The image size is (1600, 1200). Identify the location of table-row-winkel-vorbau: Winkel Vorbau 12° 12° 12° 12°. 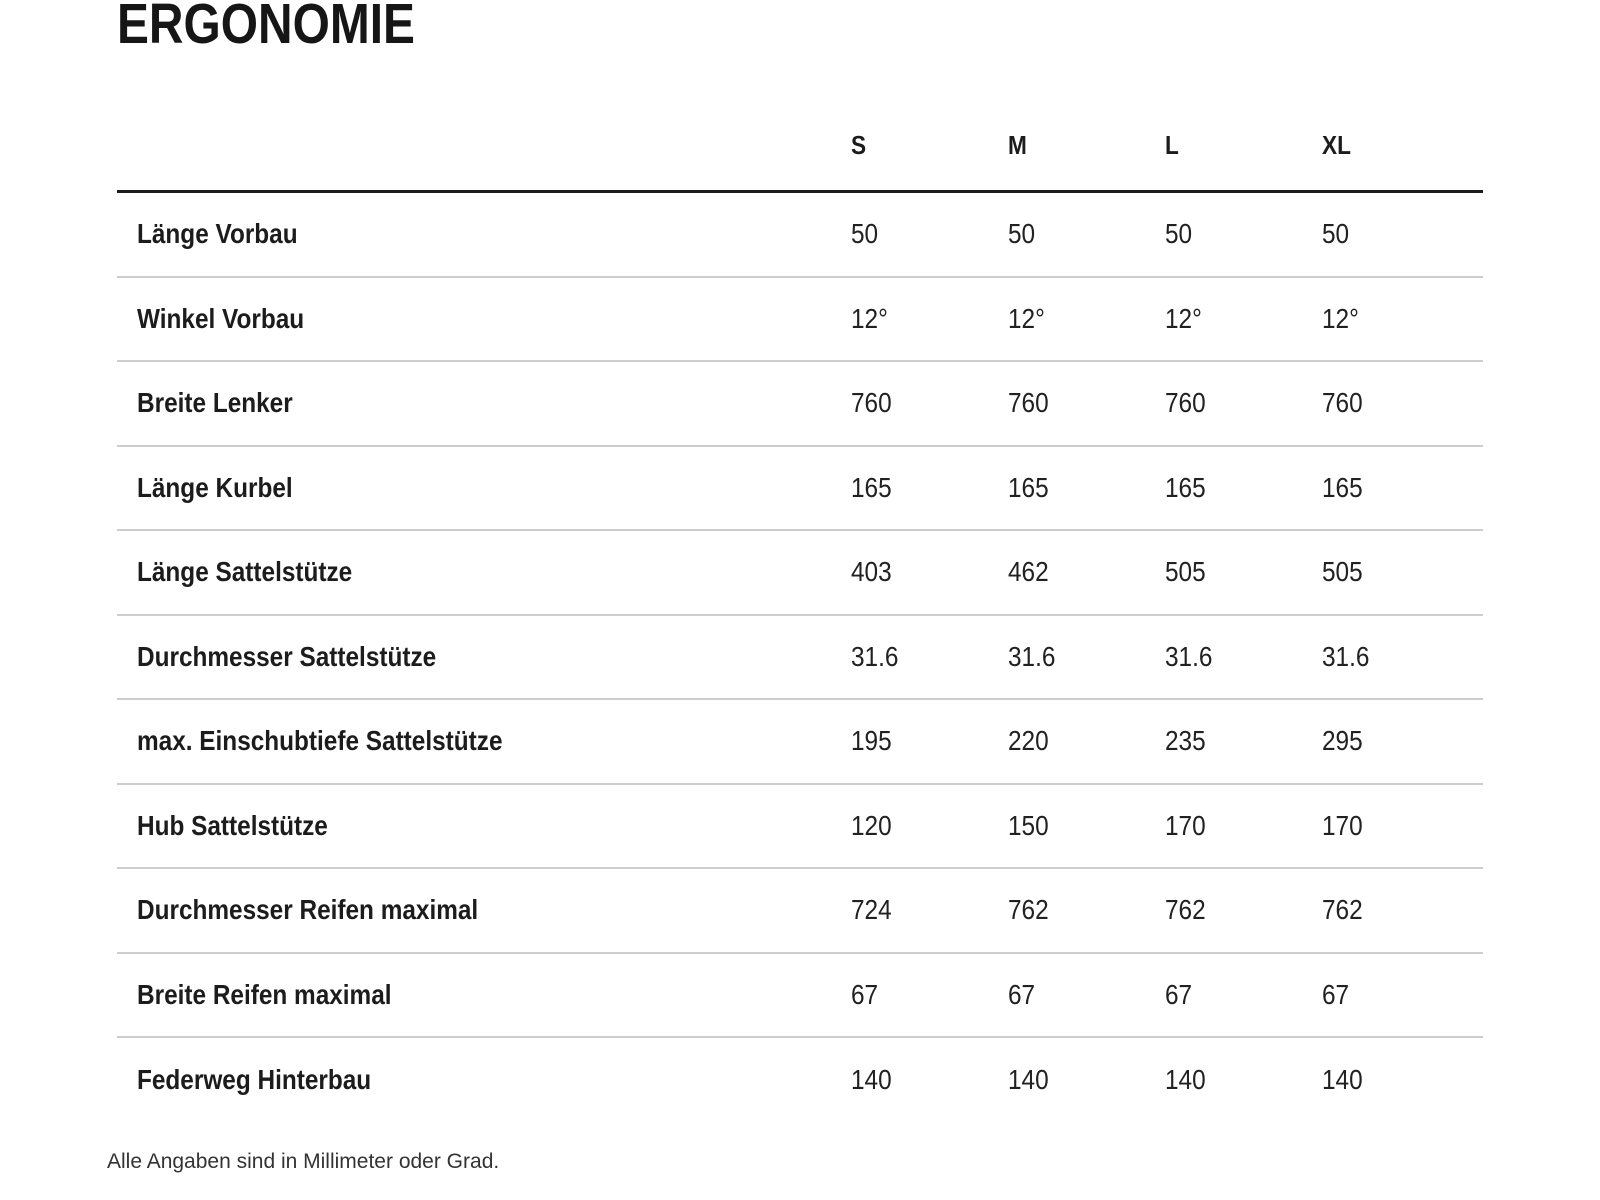
(800, 320).